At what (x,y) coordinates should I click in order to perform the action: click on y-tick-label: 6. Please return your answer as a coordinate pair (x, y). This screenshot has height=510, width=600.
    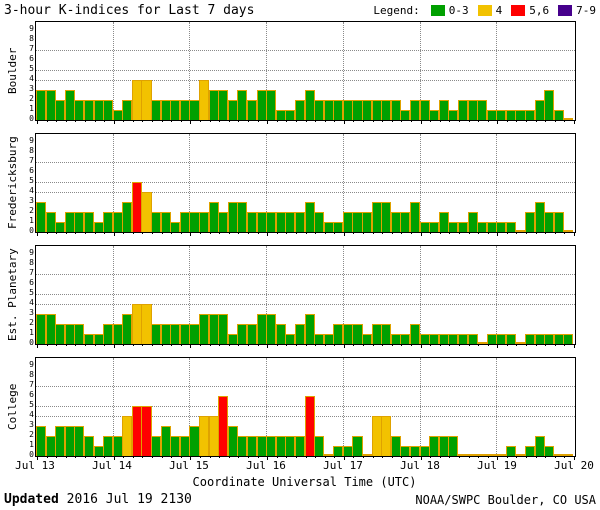
    Looking at the image, I should click on (31, 394).